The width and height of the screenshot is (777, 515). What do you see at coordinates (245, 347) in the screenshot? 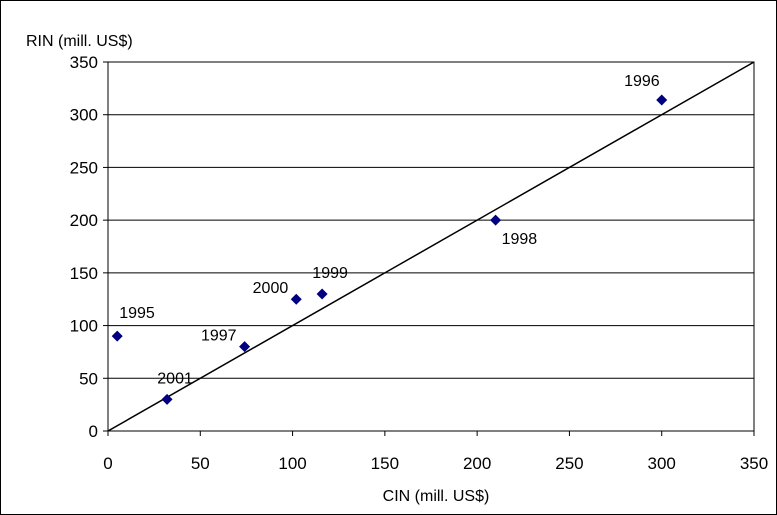
I see `data-point-1997` at bounding box center [245, 347].